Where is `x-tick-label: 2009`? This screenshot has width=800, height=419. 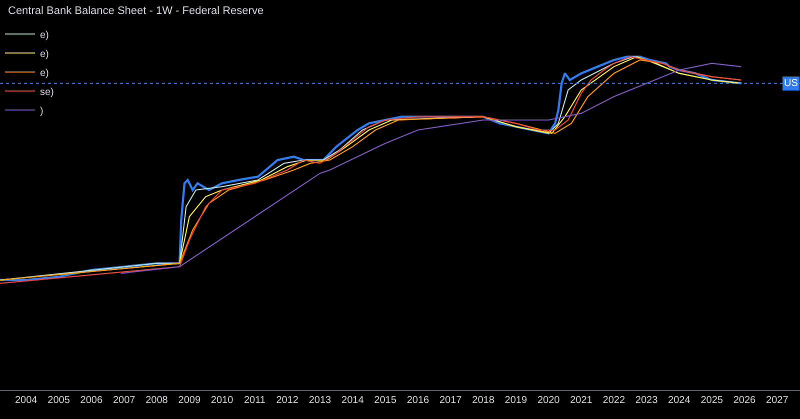
x-tick-label: 2009 is located at coordinates (189, 400).